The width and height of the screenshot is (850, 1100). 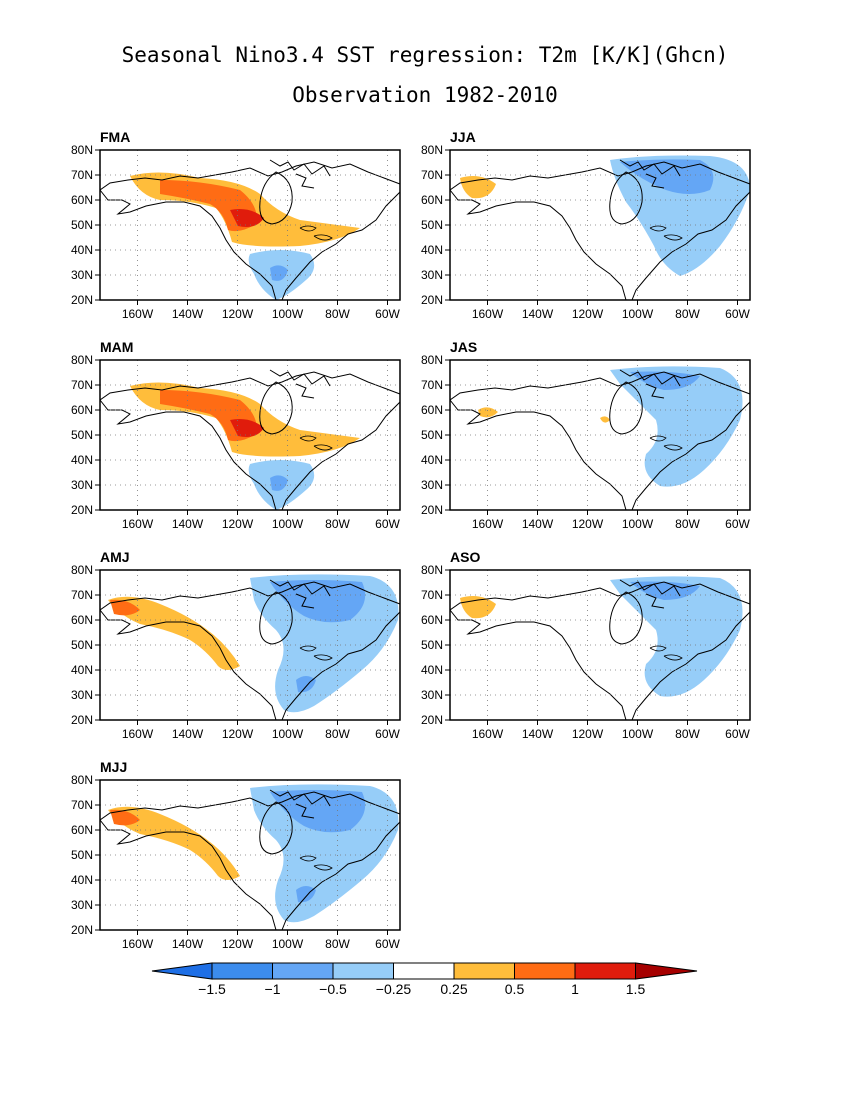 I want to click on colorbar-label: −1.5, so click(x=212, y=989).